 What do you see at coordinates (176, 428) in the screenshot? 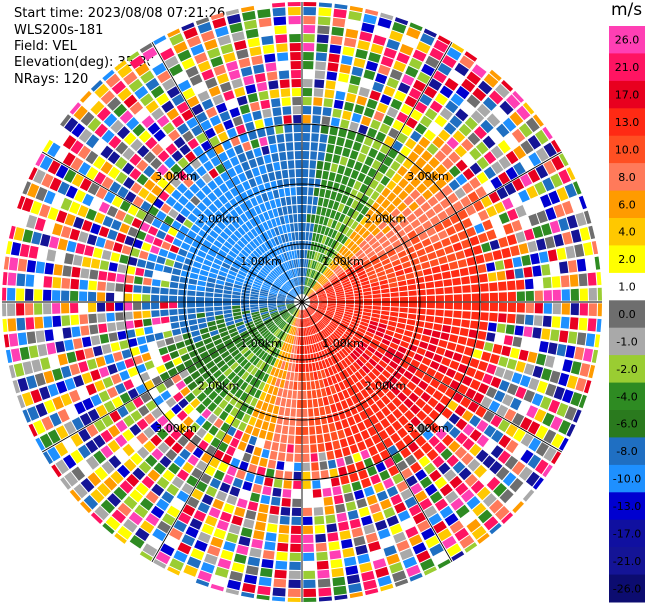
I see `range-ring-label: 3.00km` at bounding box center [176, 428].